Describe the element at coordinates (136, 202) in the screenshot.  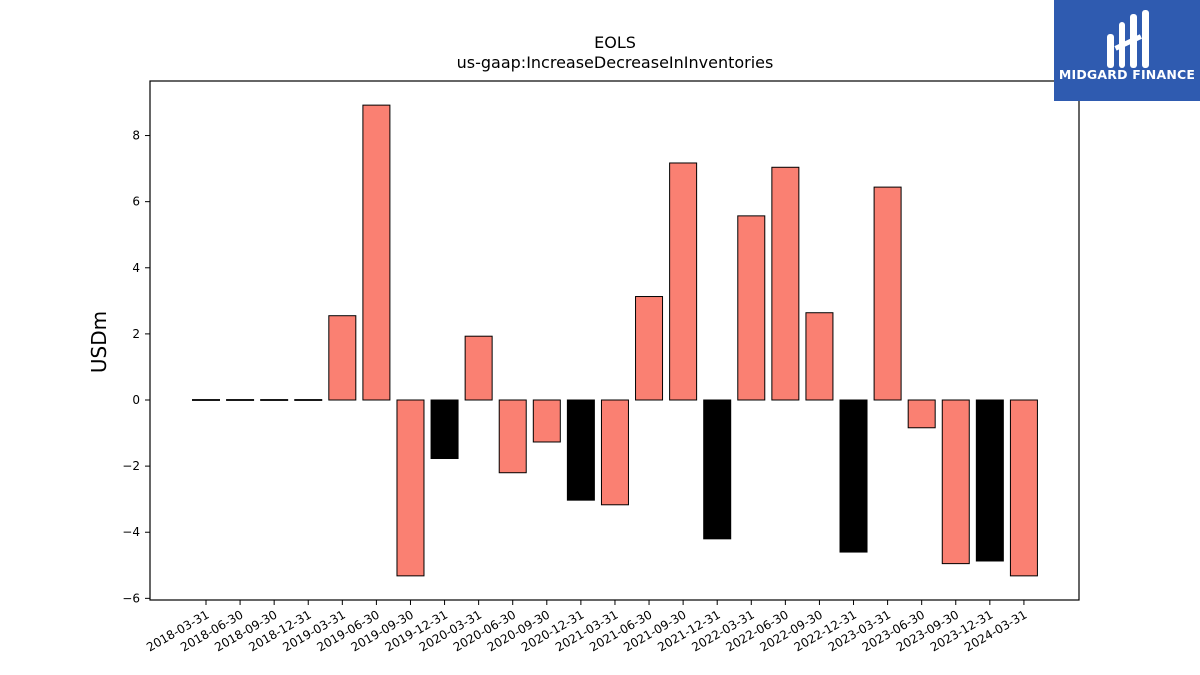
I see `y-tick-label: 6` at that location.